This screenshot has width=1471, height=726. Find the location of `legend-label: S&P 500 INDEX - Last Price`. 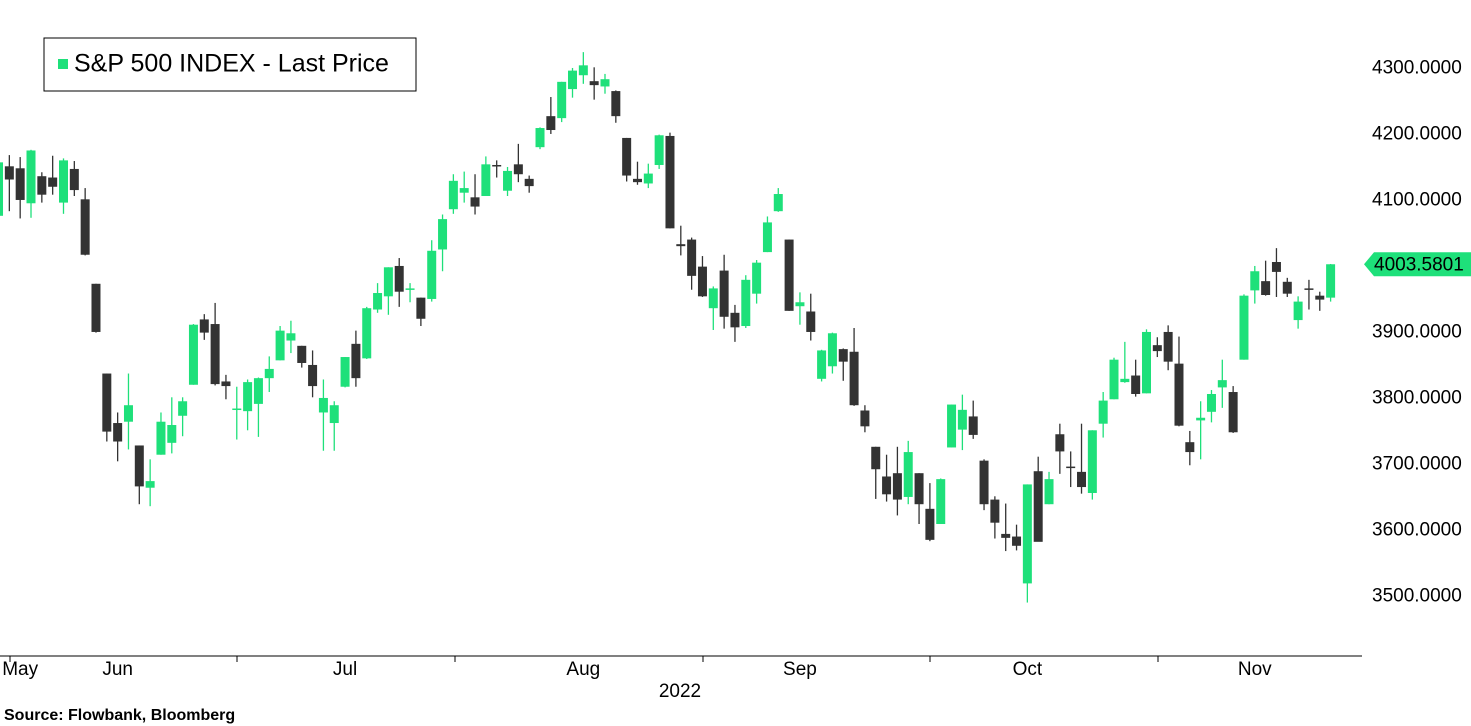

legend-label: S&P 500 INDEX - Last Price is located at coordinates (231, 64).